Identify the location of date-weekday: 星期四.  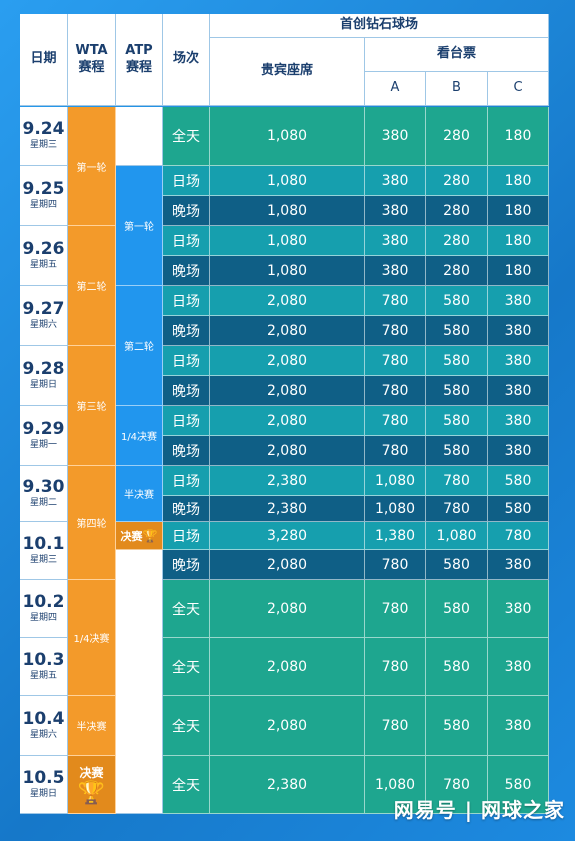
(43, 617).